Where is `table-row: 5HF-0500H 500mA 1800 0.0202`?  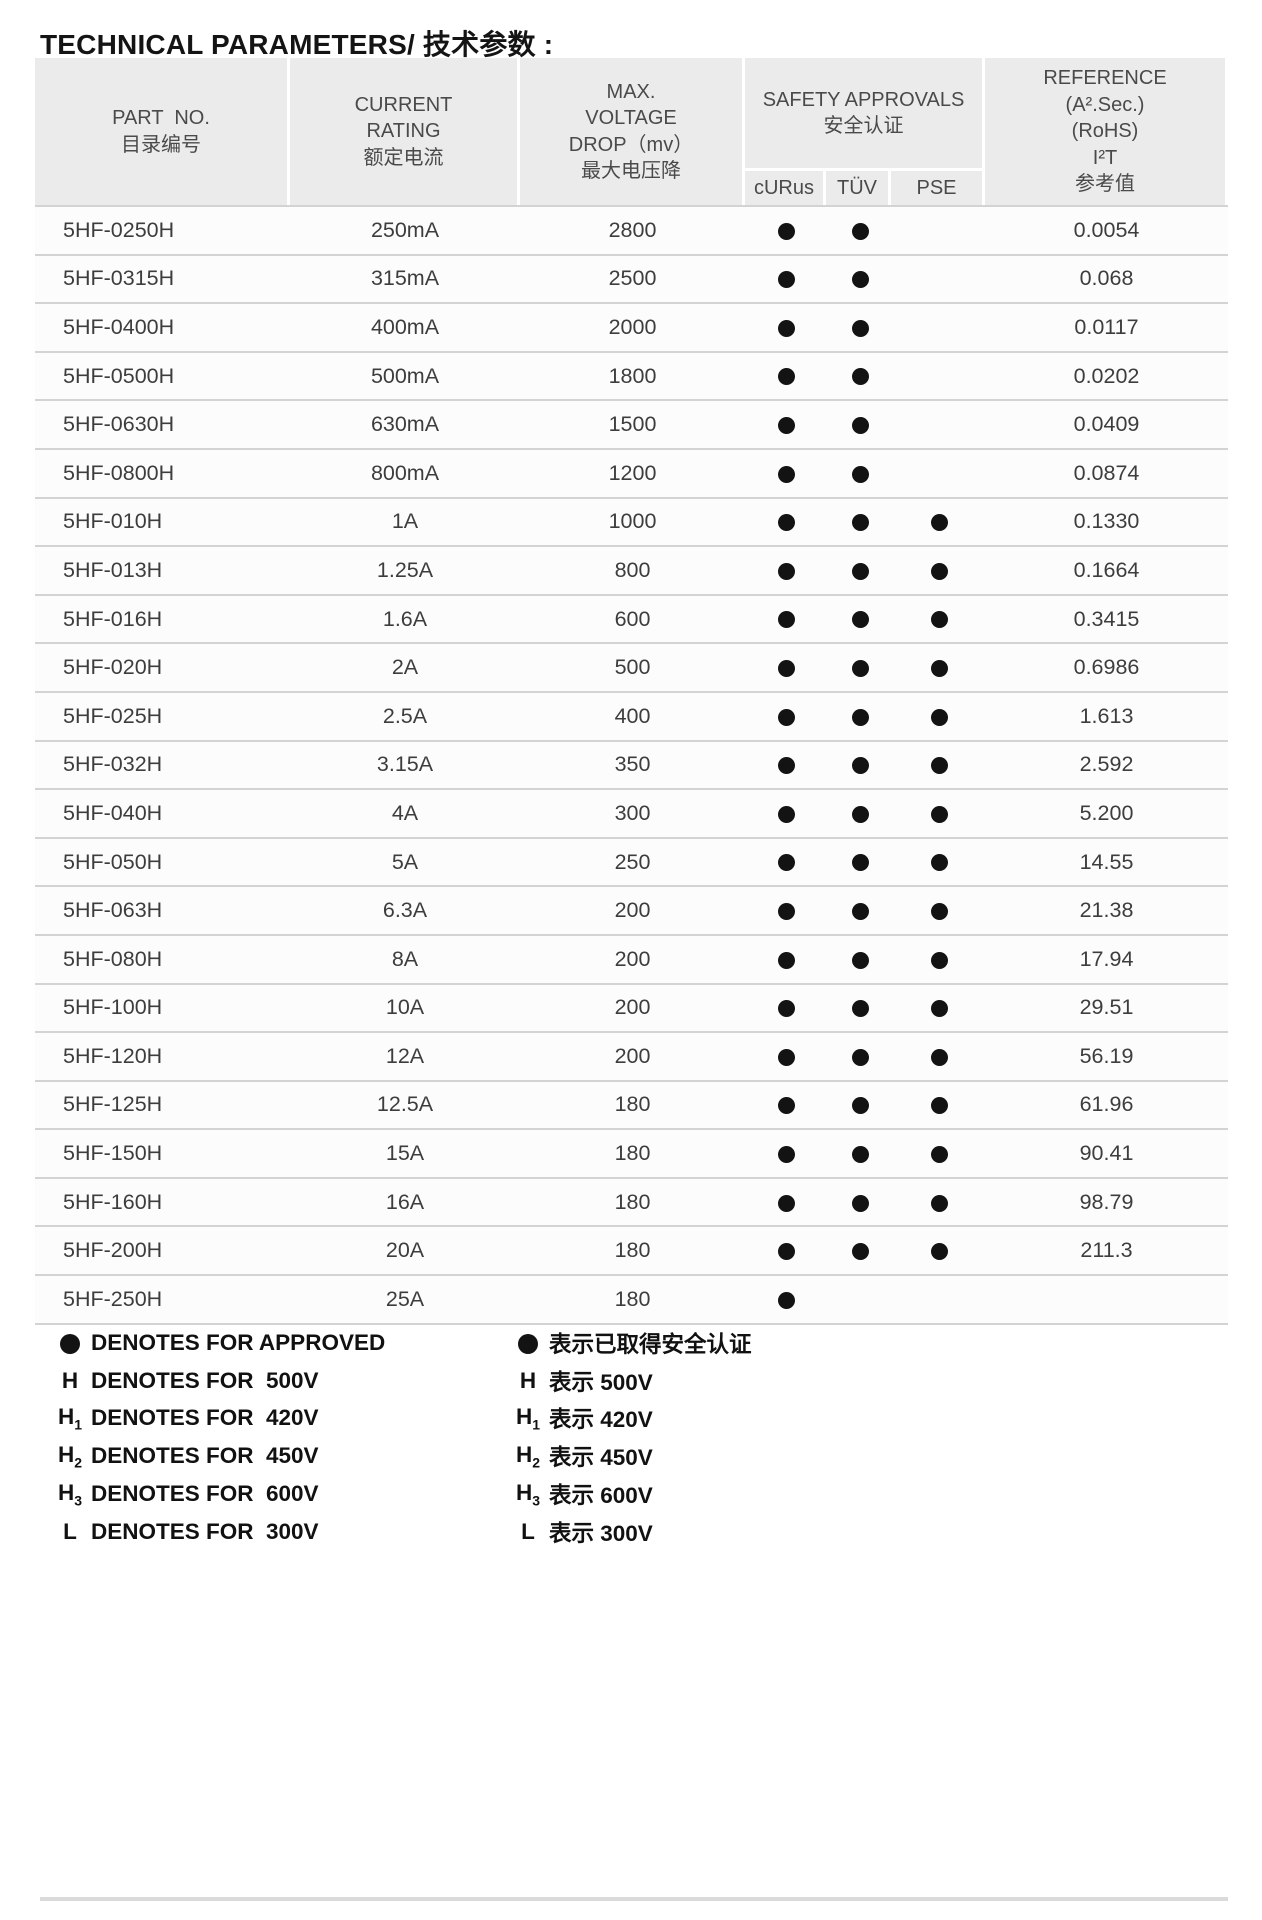
table-row: 5HF-0500H 500mA 1800 0.0202 is located at coordinates (631, 375).